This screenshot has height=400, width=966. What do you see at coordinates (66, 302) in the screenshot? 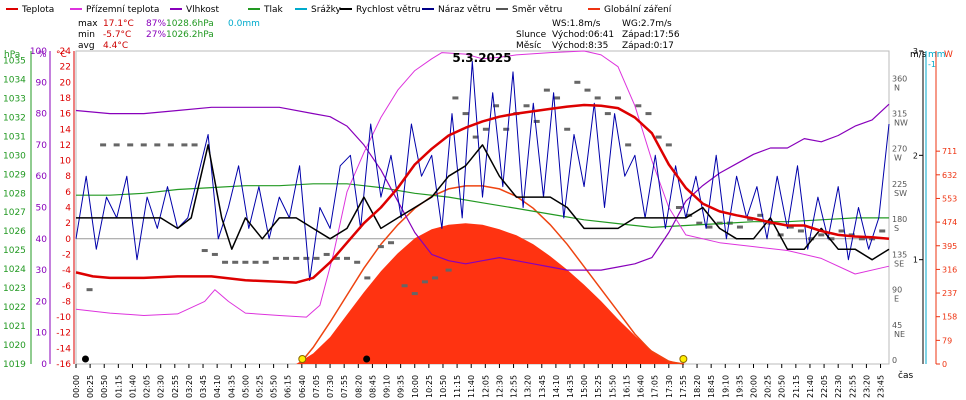
I see `degc-tick-label: -8` at bounding box center [66, 302].